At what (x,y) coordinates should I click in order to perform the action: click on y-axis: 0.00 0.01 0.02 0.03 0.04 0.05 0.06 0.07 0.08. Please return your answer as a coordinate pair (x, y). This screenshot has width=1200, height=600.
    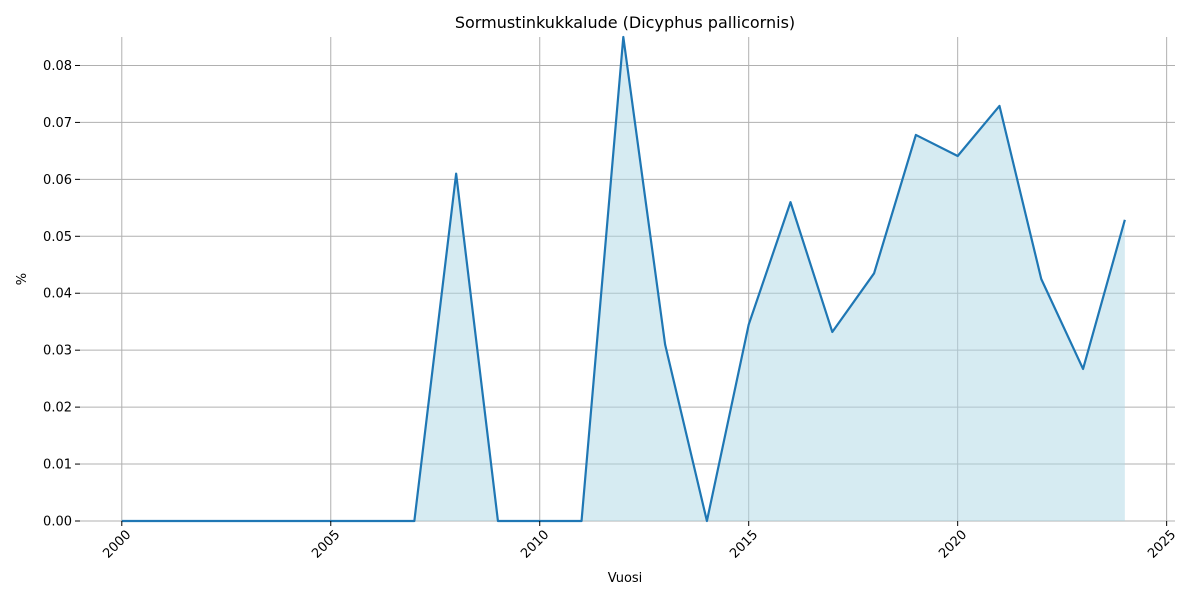
    Looking at the image, I should click on (61, 294).